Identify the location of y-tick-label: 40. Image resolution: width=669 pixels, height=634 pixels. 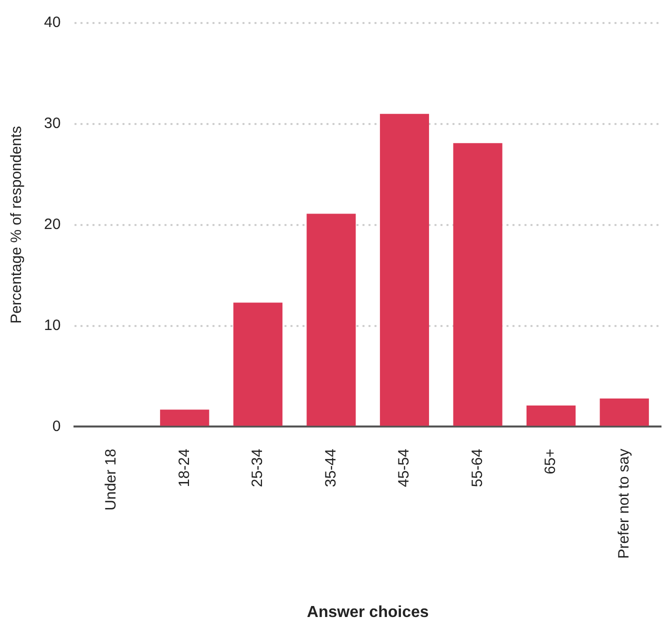
(52, 23).